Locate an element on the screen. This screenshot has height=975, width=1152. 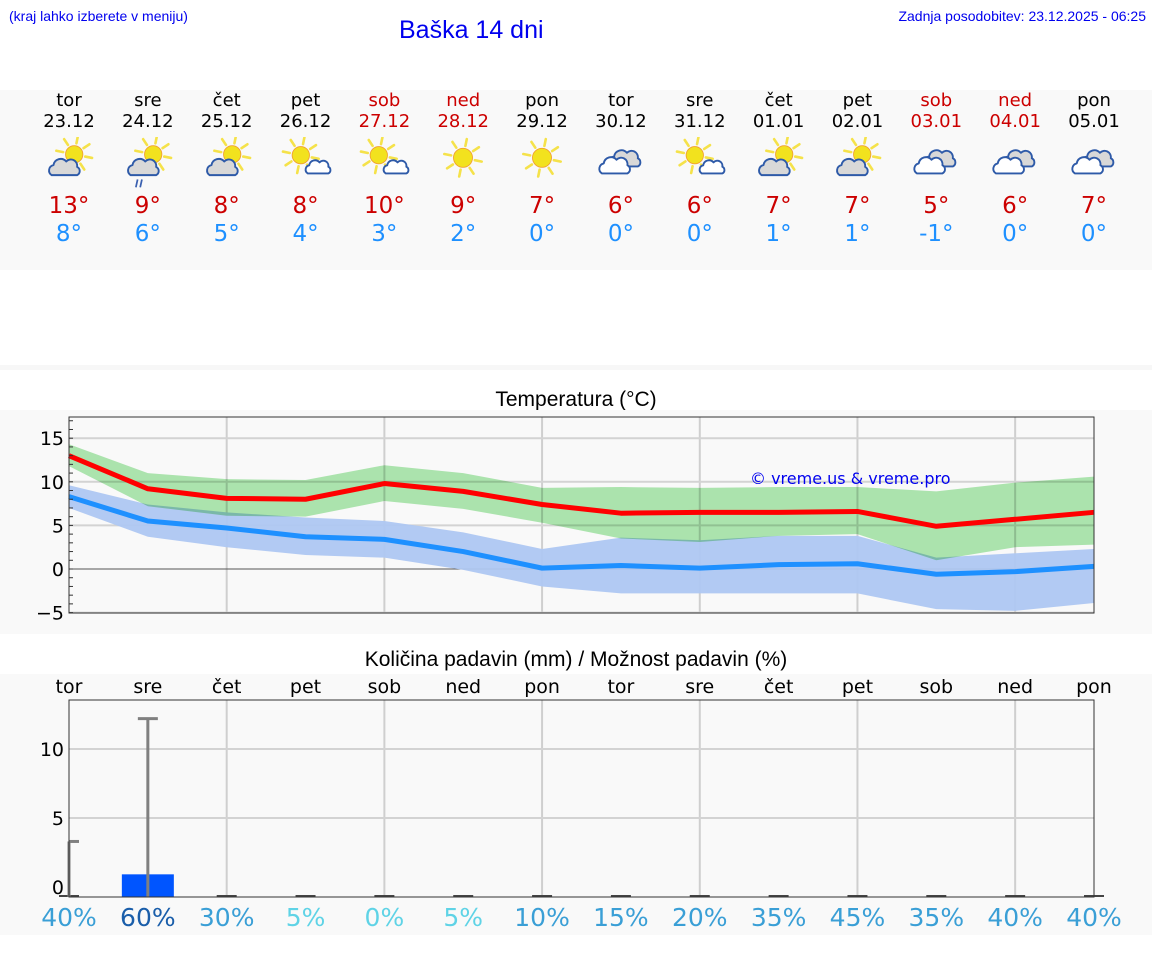
day-date: 04.01 is located at coordinates (1015, 121).